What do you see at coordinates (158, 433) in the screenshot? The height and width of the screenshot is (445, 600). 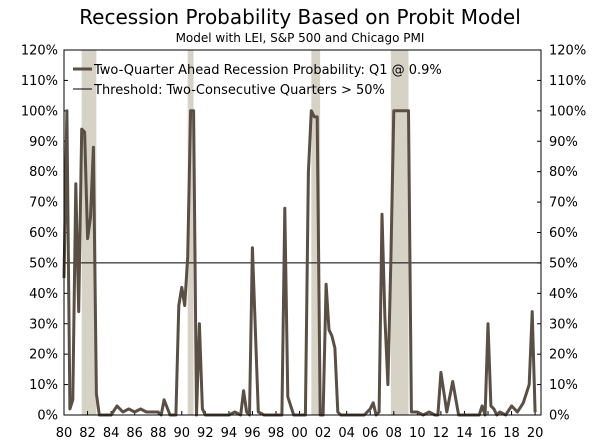 I see `x-tick-label: 88` at bounding box center [158, 433].